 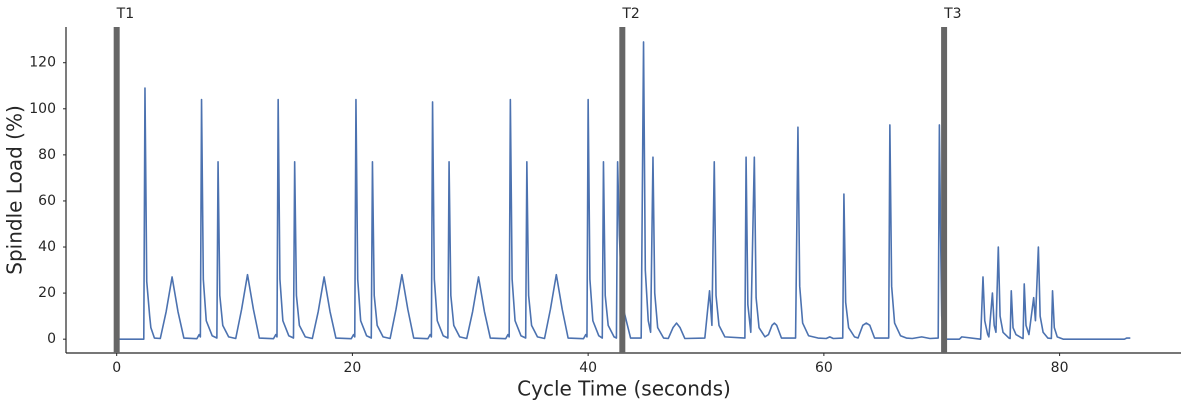 What do you see at coordinates (952, 14) in the screenshot?
I see `marker-label: T3` at bounding box center [952, 14].